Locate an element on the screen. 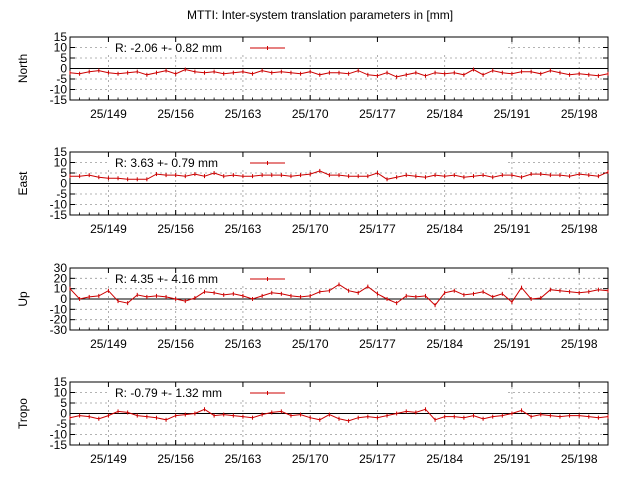 This screenshot has height=480, width=640. y-tick-label: 20 is located at coordinates (61, 278).